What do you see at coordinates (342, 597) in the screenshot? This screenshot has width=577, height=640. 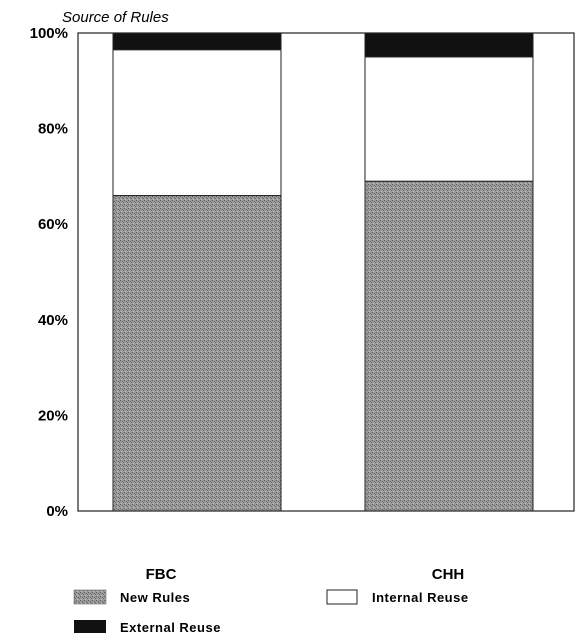 I see `legend-swatch-internal-reuse` at bounding box center [342, 597].